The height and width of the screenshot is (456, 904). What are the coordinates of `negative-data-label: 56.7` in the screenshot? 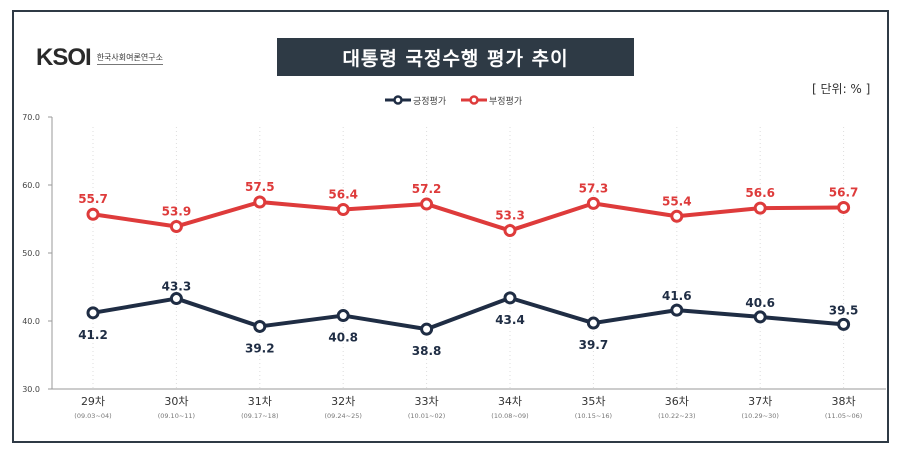 It's located at (844, 192).